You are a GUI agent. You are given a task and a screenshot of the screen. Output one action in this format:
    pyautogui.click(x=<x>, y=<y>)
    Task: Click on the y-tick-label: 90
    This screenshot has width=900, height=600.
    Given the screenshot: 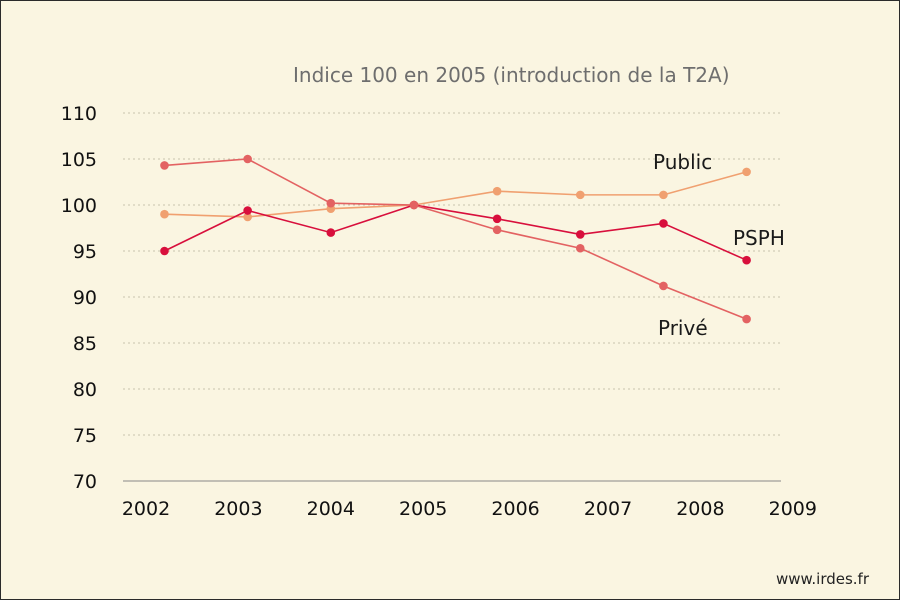 What is the action you would take?
    pyautogui.click(x=85, y=298)
    